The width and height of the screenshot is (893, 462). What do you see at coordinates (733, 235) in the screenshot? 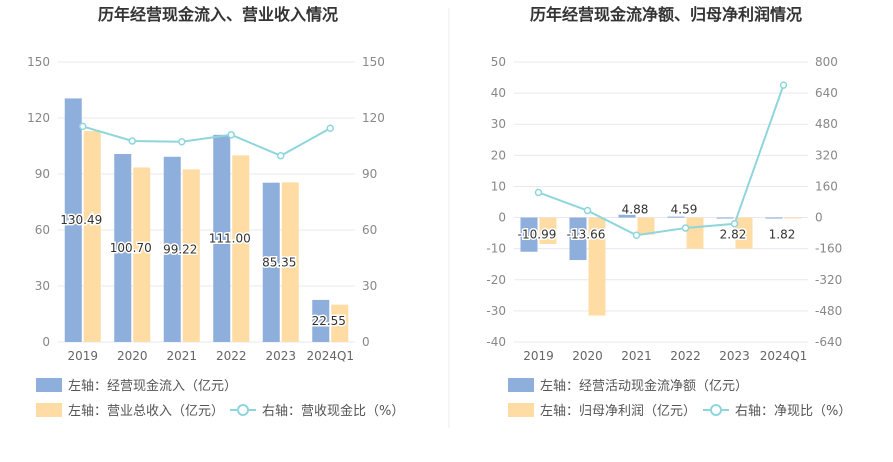
I see `data-label: 2.82` at bounding box center [733, 235].